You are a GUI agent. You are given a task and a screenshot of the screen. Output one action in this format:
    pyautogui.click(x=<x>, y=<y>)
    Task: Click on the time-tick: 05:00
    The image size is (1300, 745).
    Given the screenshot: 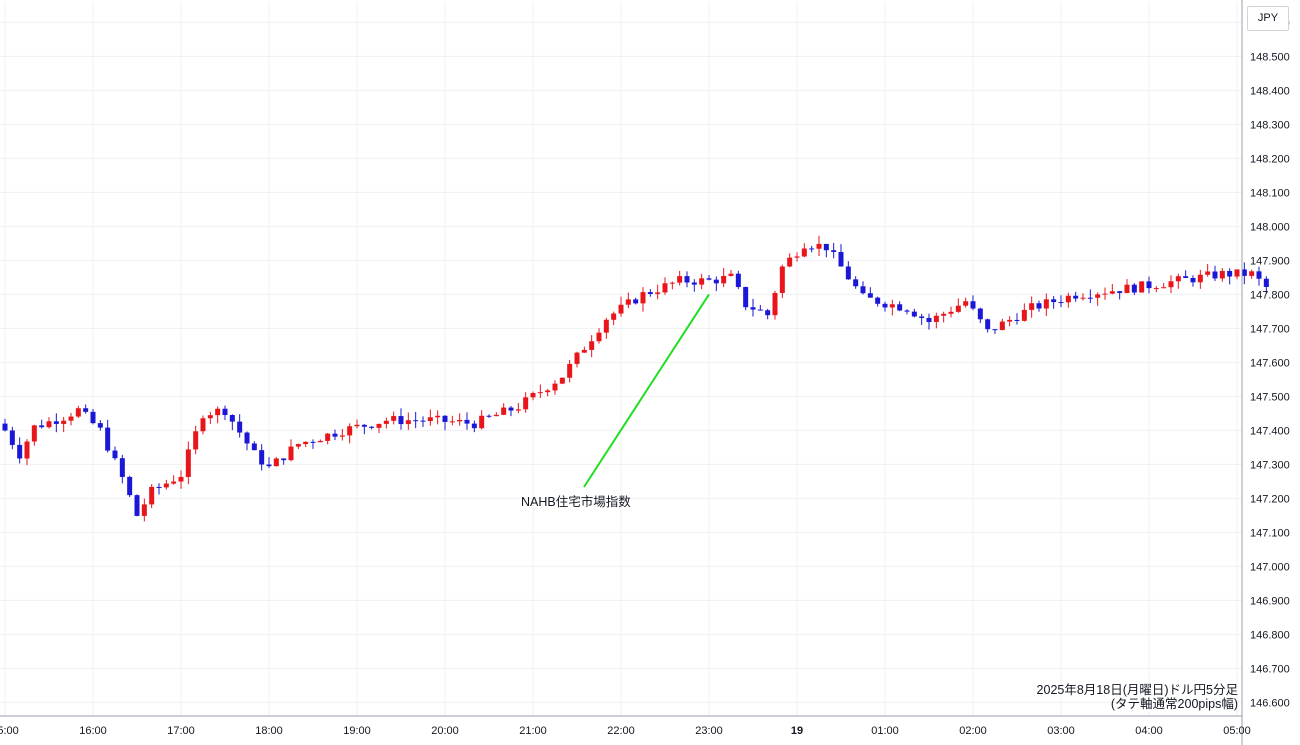 What is the action you would take?
    pyautogui.click(x=1237, y=731)
    